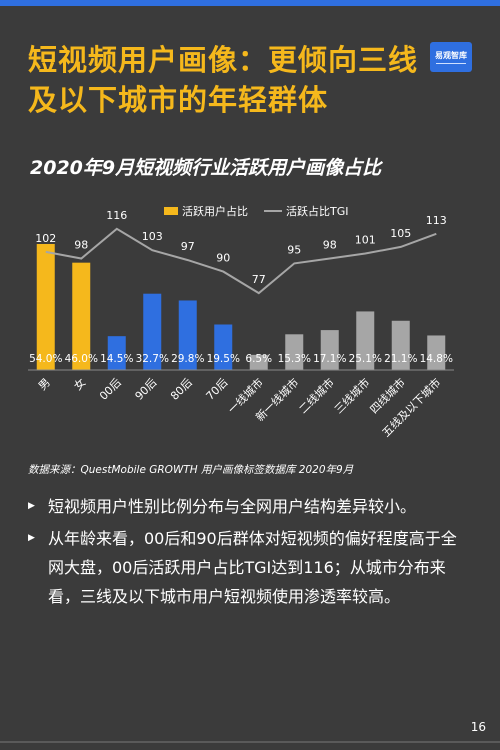 The height and width of the screenshot is (750, 500). What do you see at coordinates (152, 236) in the screenshot?
I see `tgi-value-label: 103` at bounding box center [152, 236].